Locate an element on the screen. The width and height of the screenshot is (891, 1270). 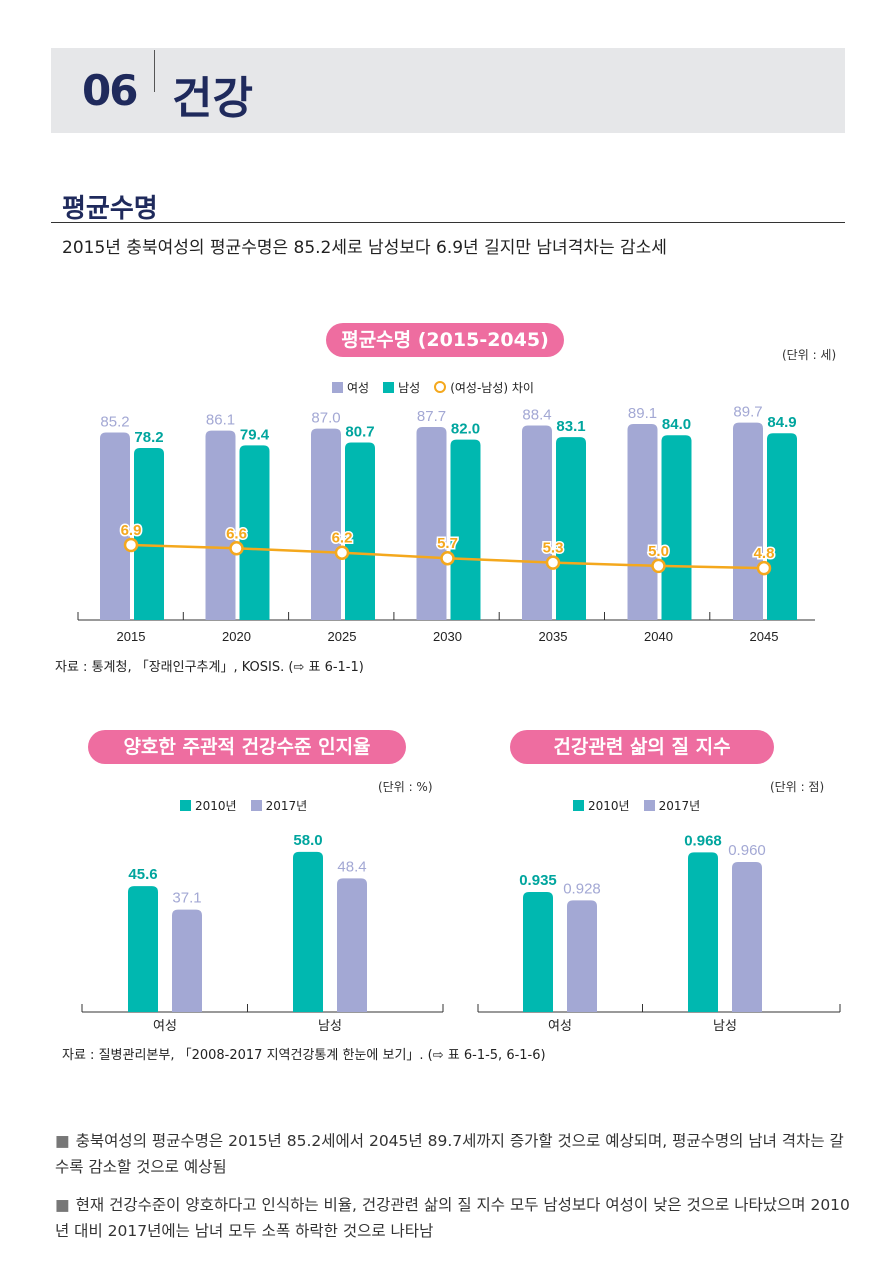
section-title: 평균수명 is located at coordinates (110, 209).